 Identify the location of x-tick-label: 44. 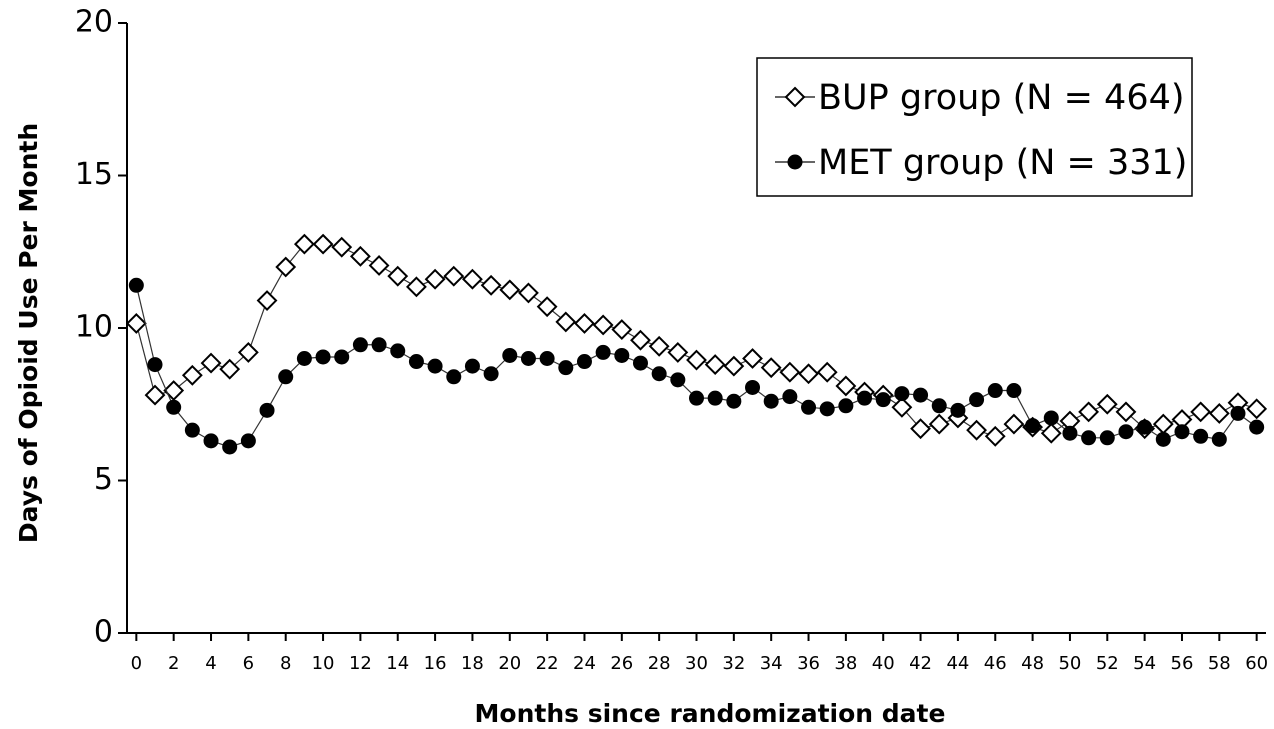
(957, 663).